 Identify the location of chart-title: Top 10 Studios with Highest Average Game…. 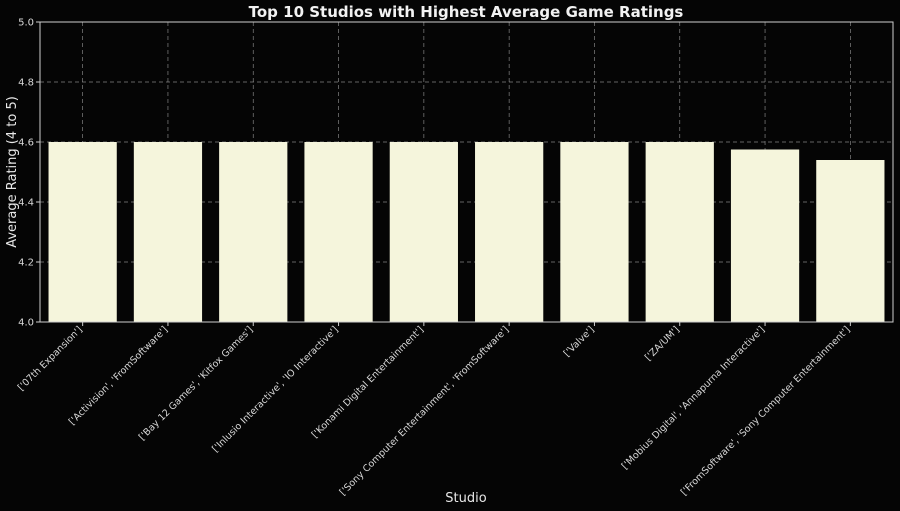
(466, 12).